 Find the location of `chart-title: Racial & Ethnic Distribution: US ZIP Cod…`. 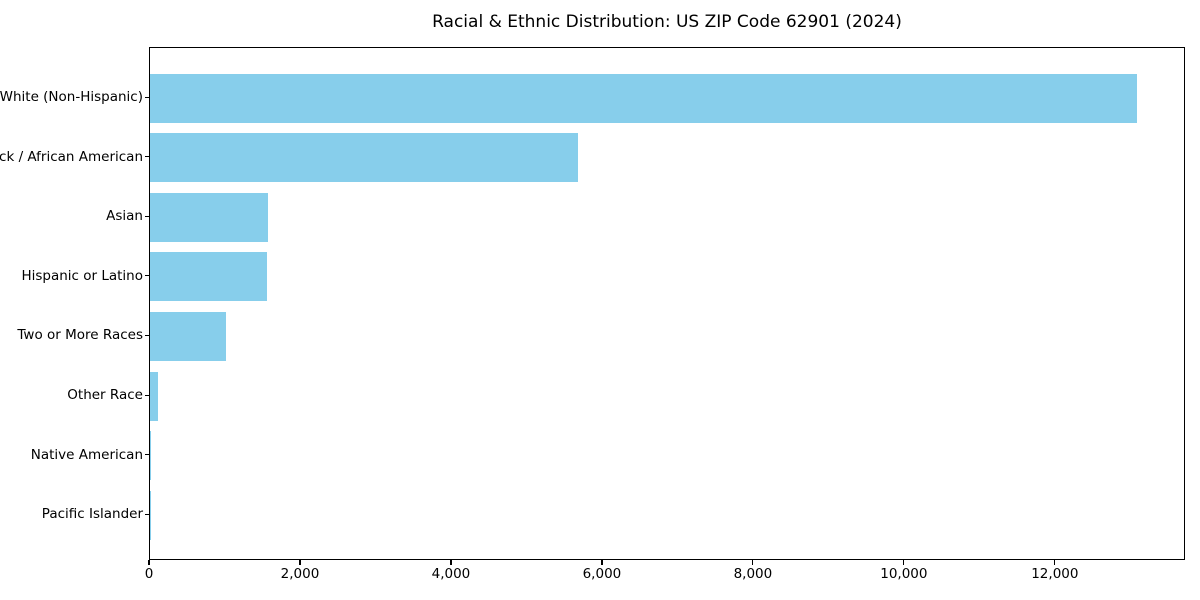

chart-title: Racial & Ethnic Distribution: US ZIP Cod… is located at coordinates (667, 22).